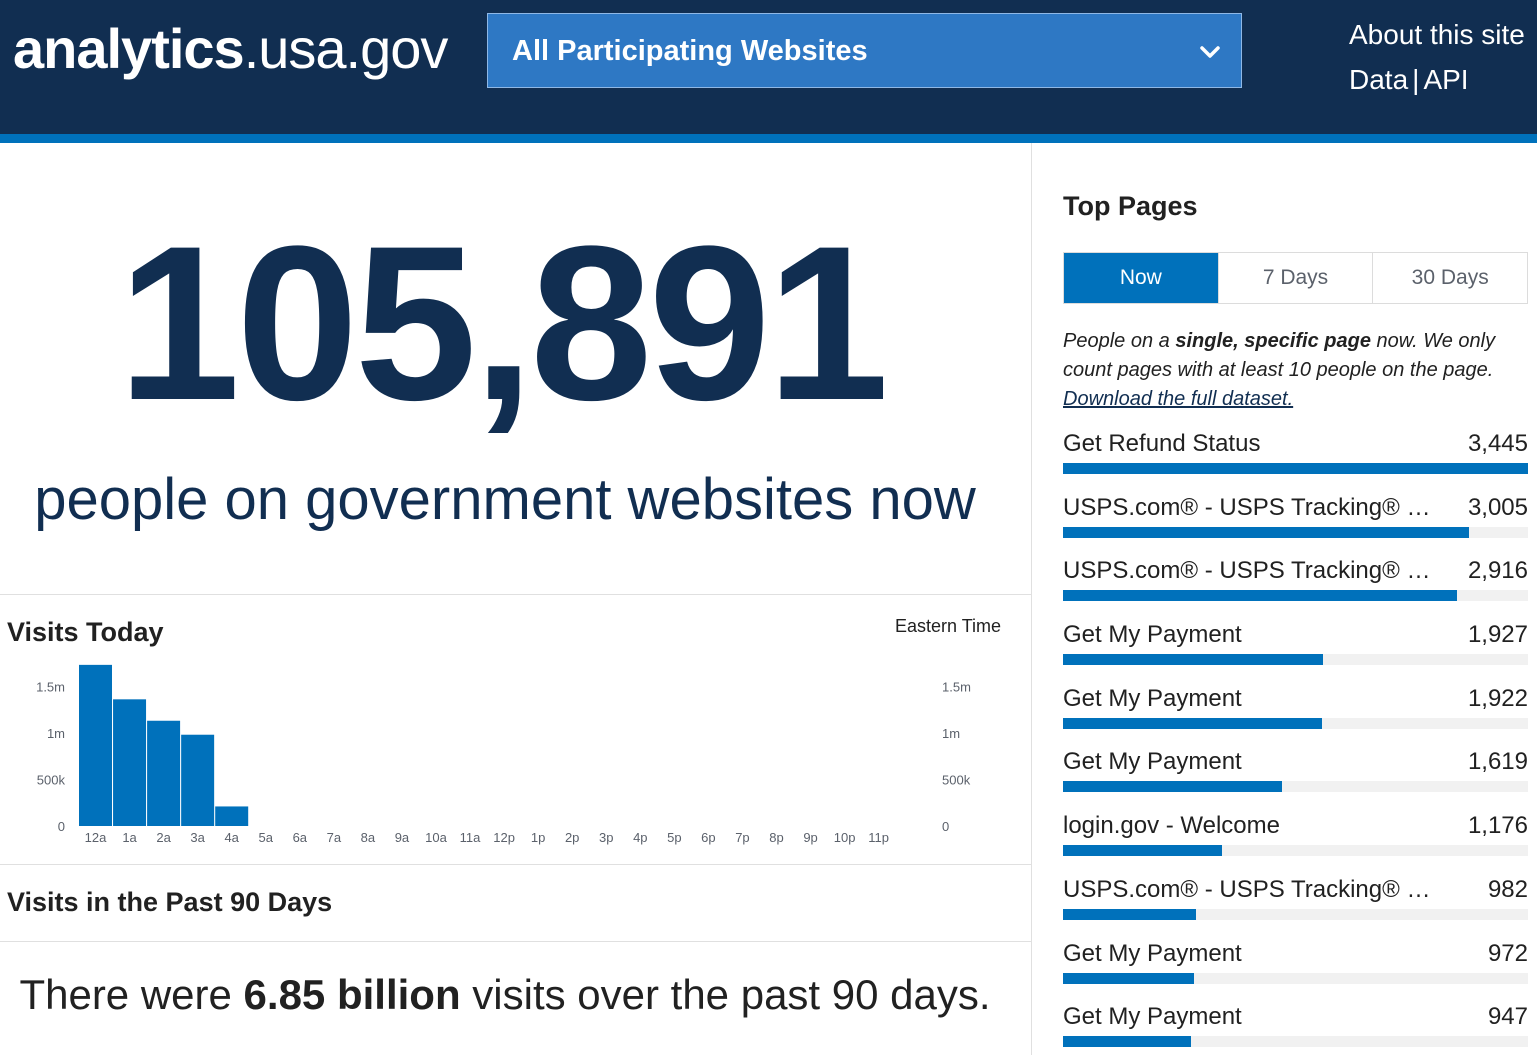 The height and width of the screenshot is (1055, 1537). What do you see at coordinates (742, 837) in the screenshot?
I see `x-tick-label: 7p` at bounding box center [742, 837].